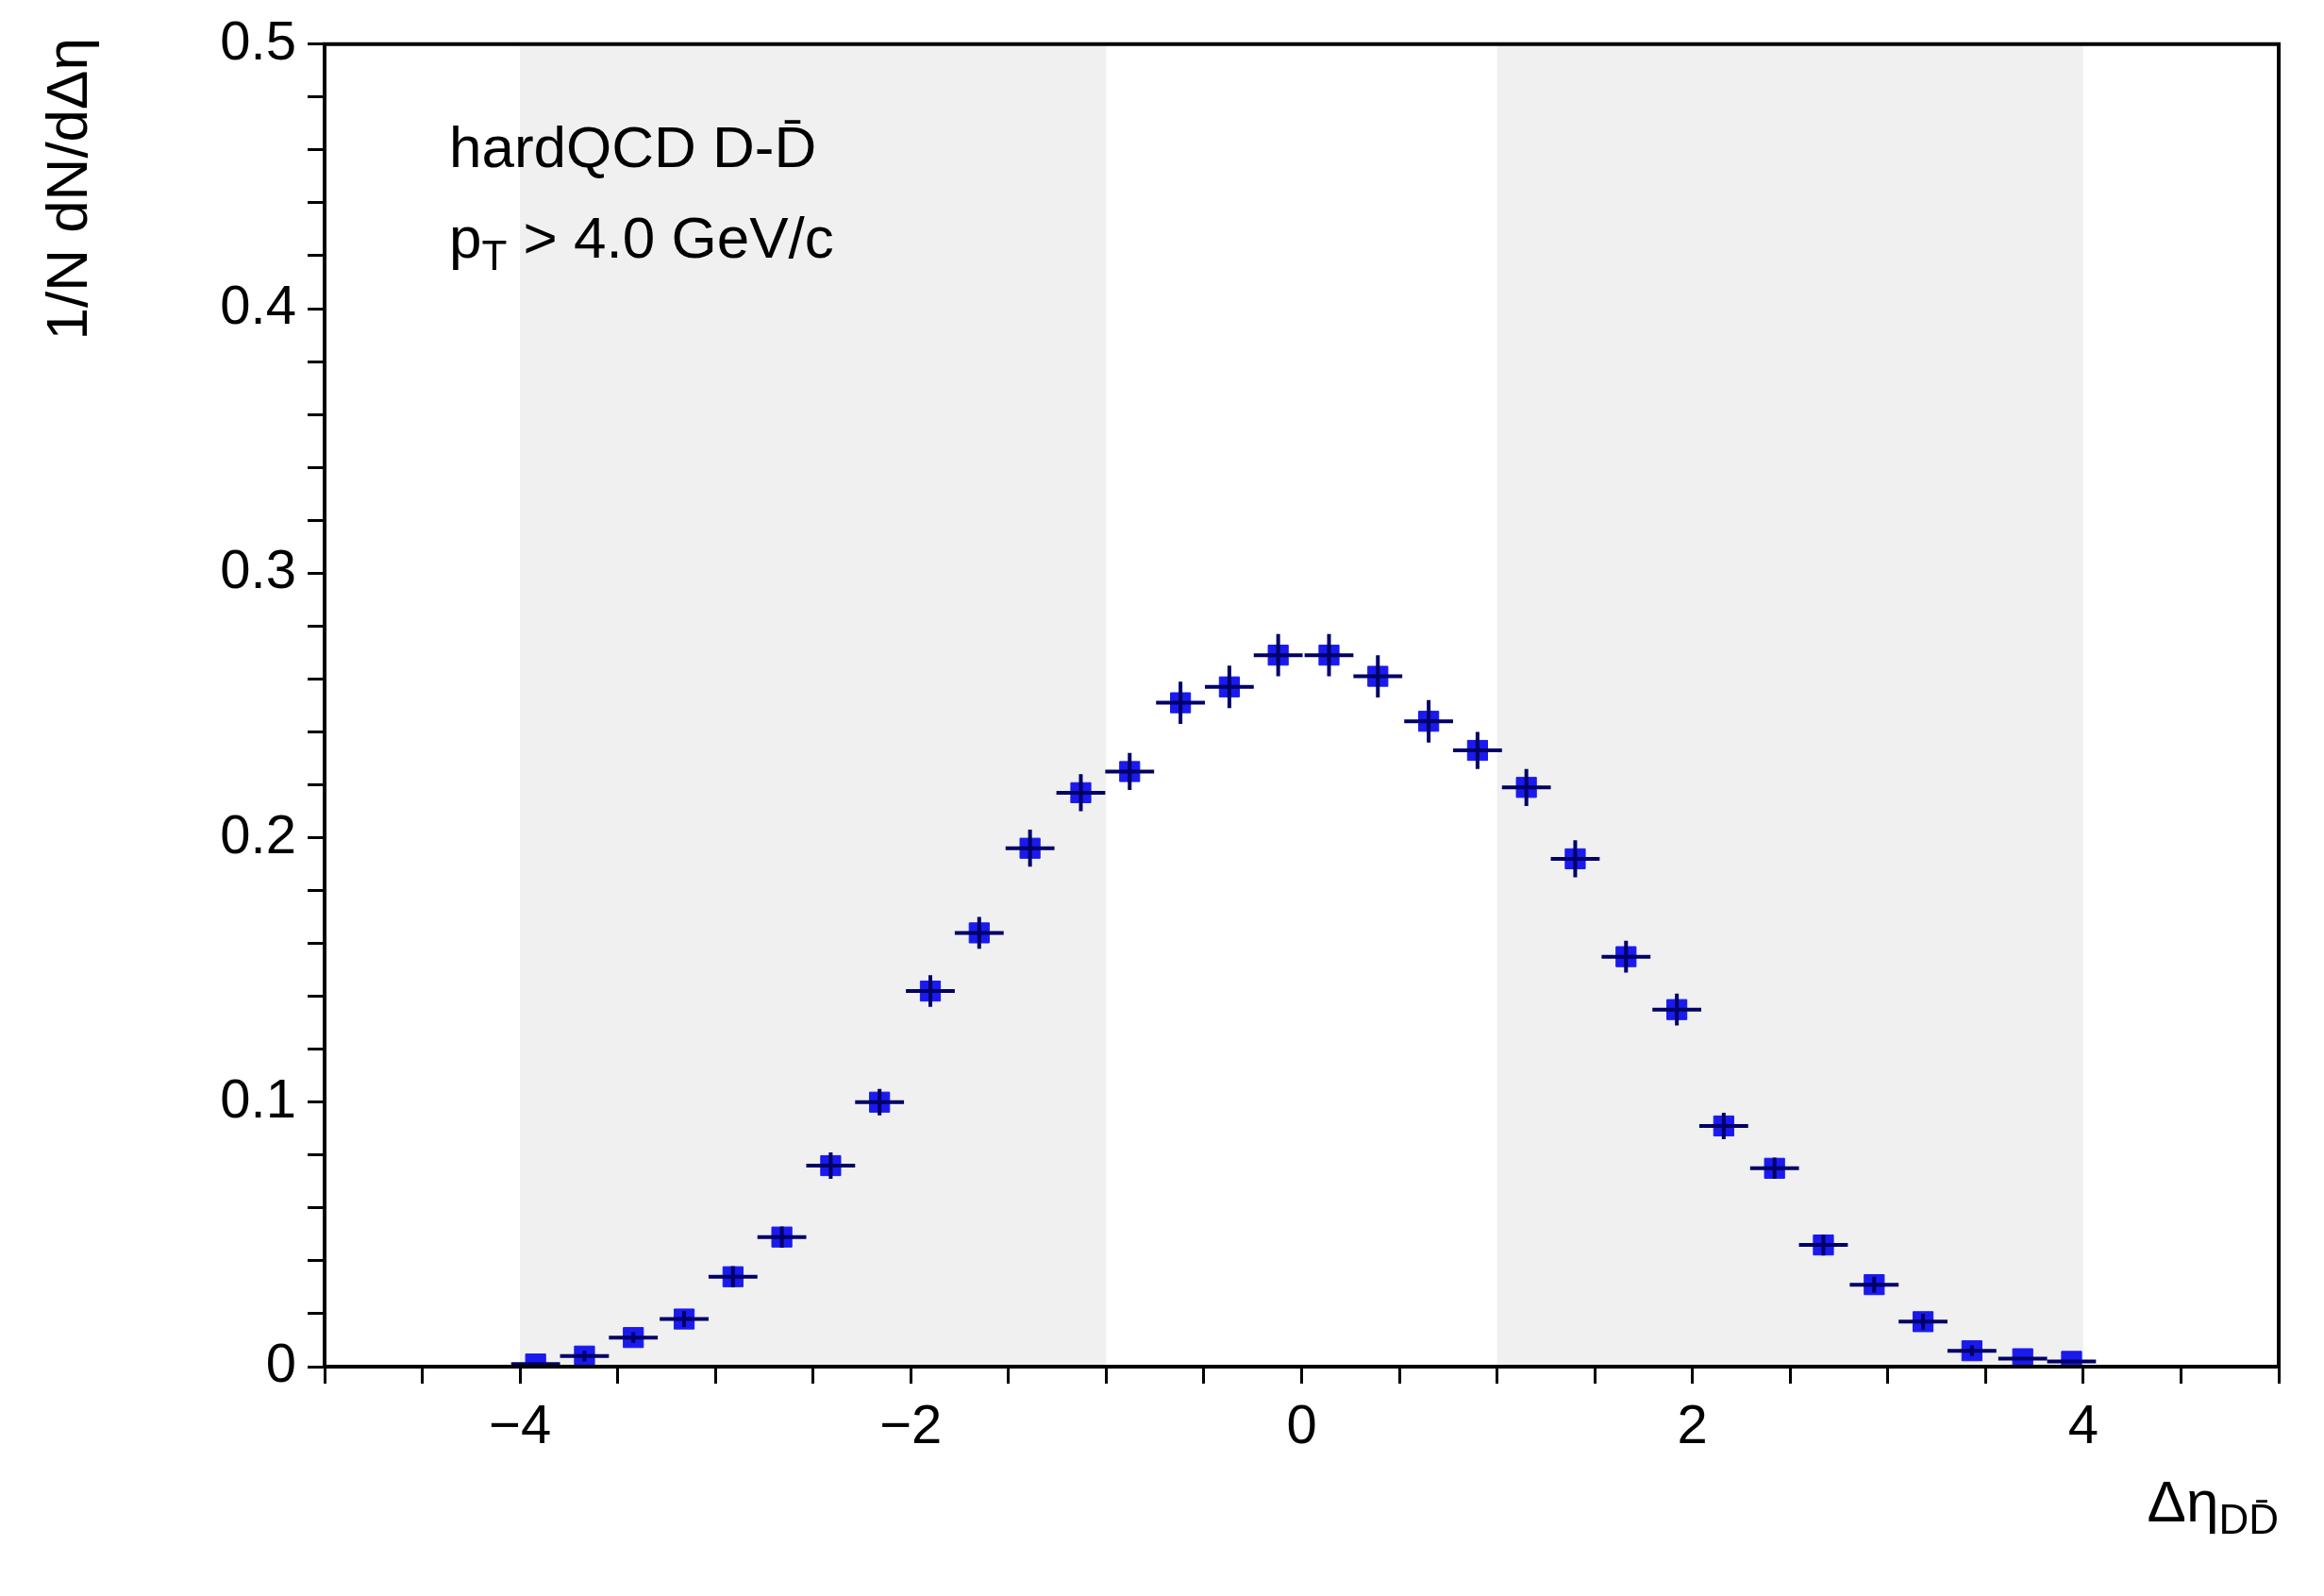 This screenshot has height=1596, width=2324. What do you see at coordinates (258, 1098) in the screenshot?
I see `y-tick-label: 0.1` at bounding box center [258, 1098].